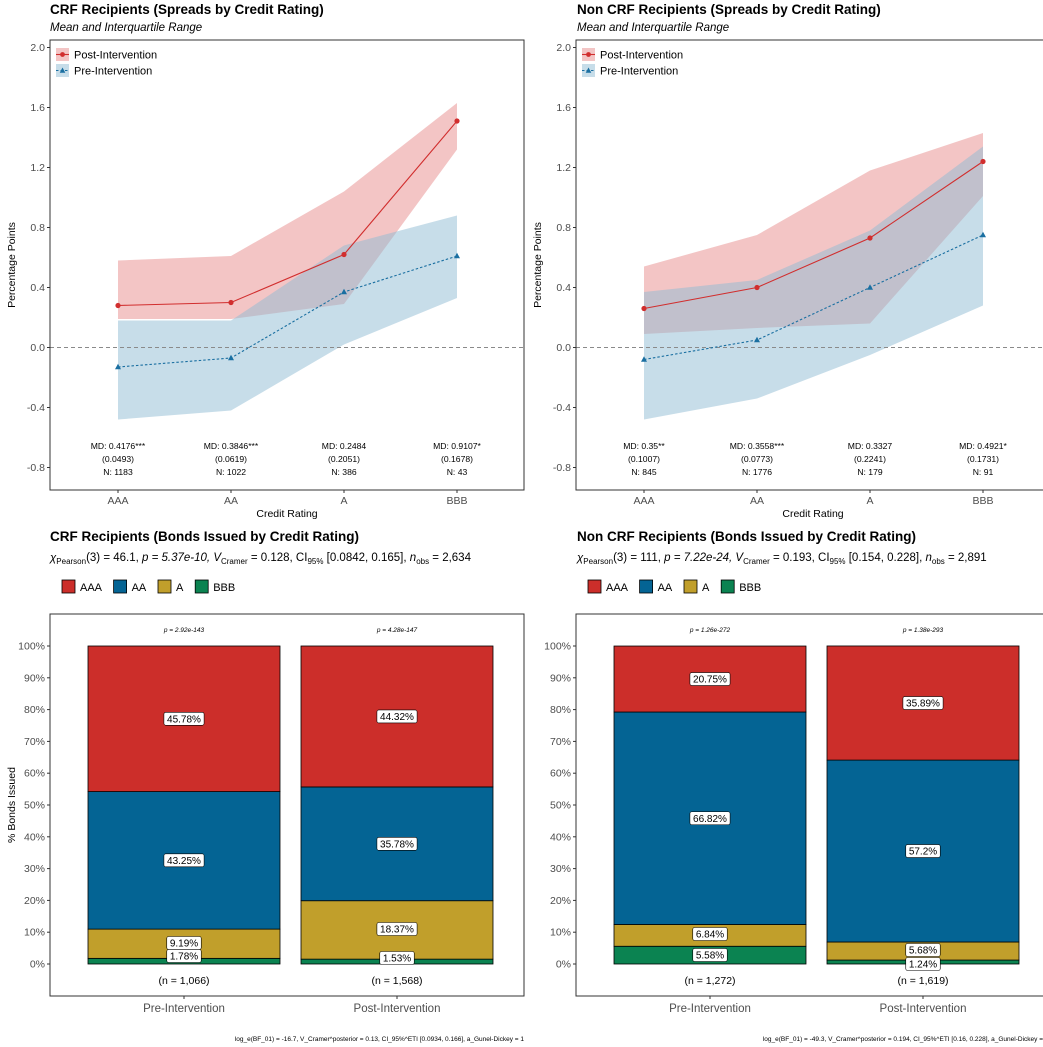 Image resolution: width=1043 pixels, height=1047 pixels. I want to click on legend-label-bbb: BBB, so click(224, 588).